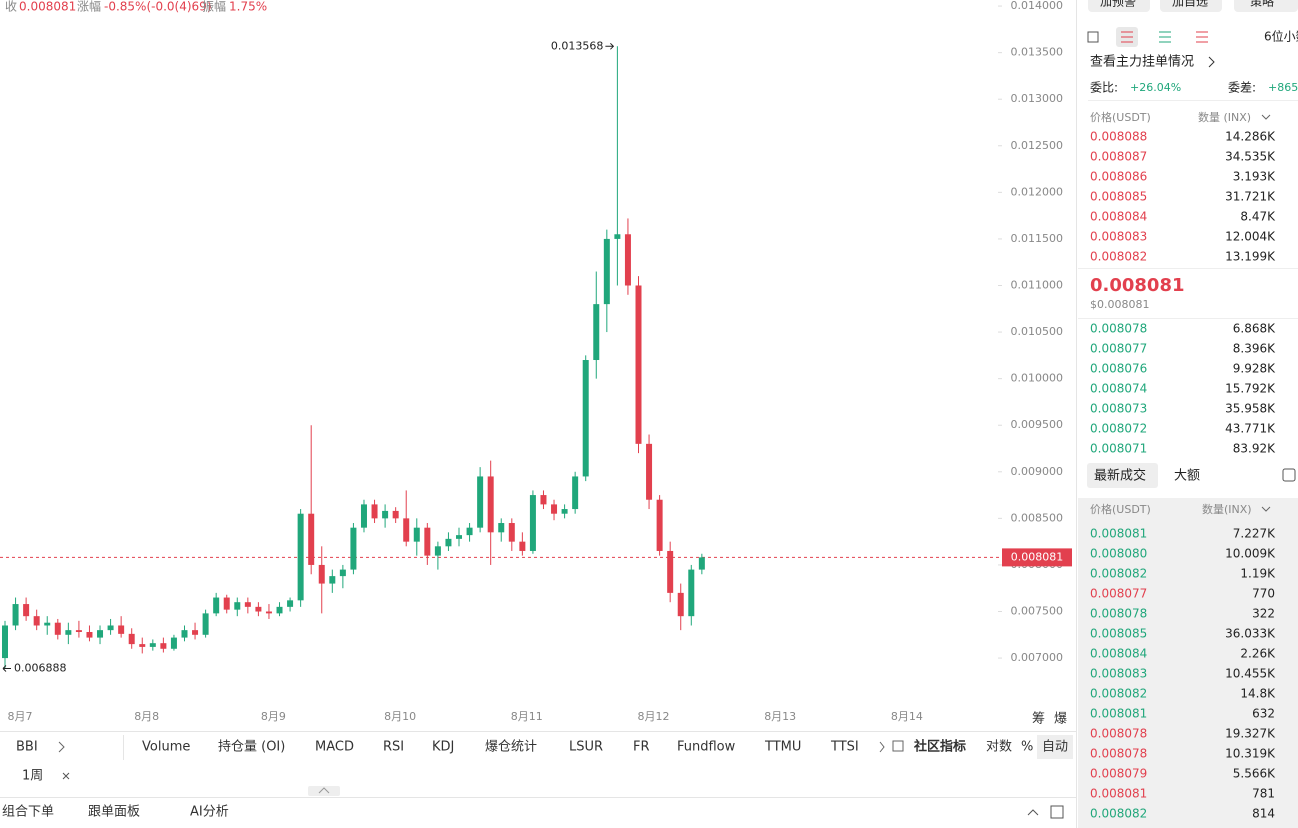  Describe the element at coordinates (1281, 36) in the screenshot. I see `decimals: 6位小数` at that location.